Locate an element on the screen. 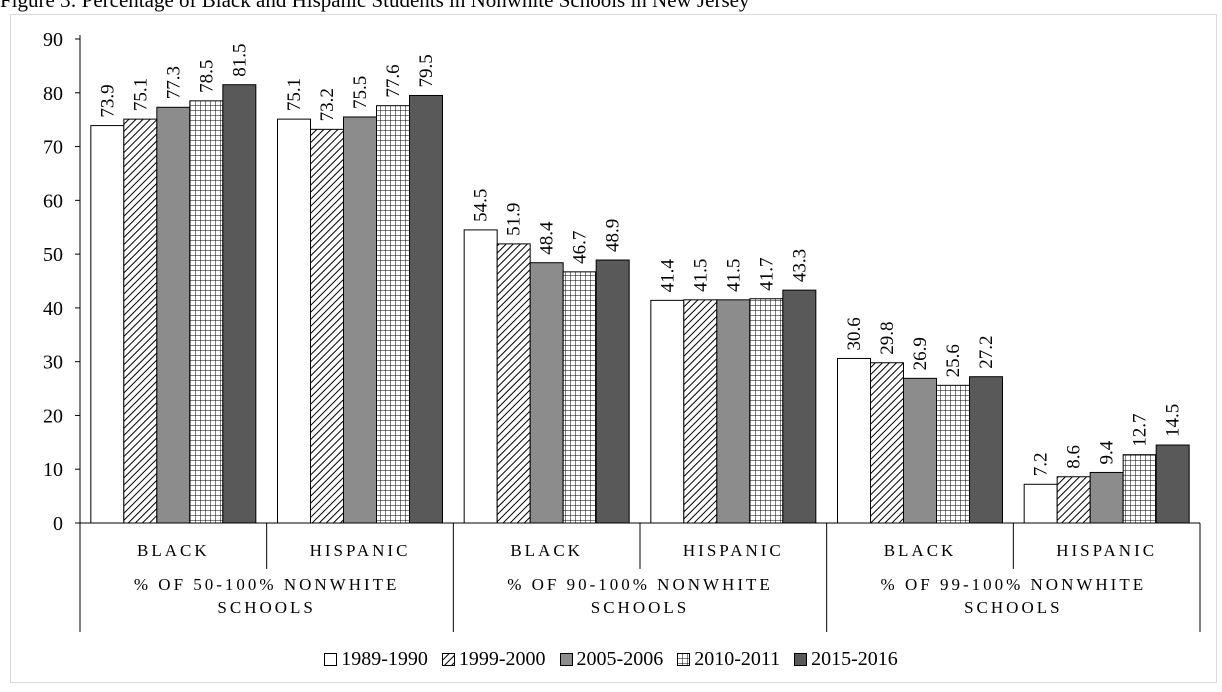  data-label: 73.2 is located at coordinates (327, 104).